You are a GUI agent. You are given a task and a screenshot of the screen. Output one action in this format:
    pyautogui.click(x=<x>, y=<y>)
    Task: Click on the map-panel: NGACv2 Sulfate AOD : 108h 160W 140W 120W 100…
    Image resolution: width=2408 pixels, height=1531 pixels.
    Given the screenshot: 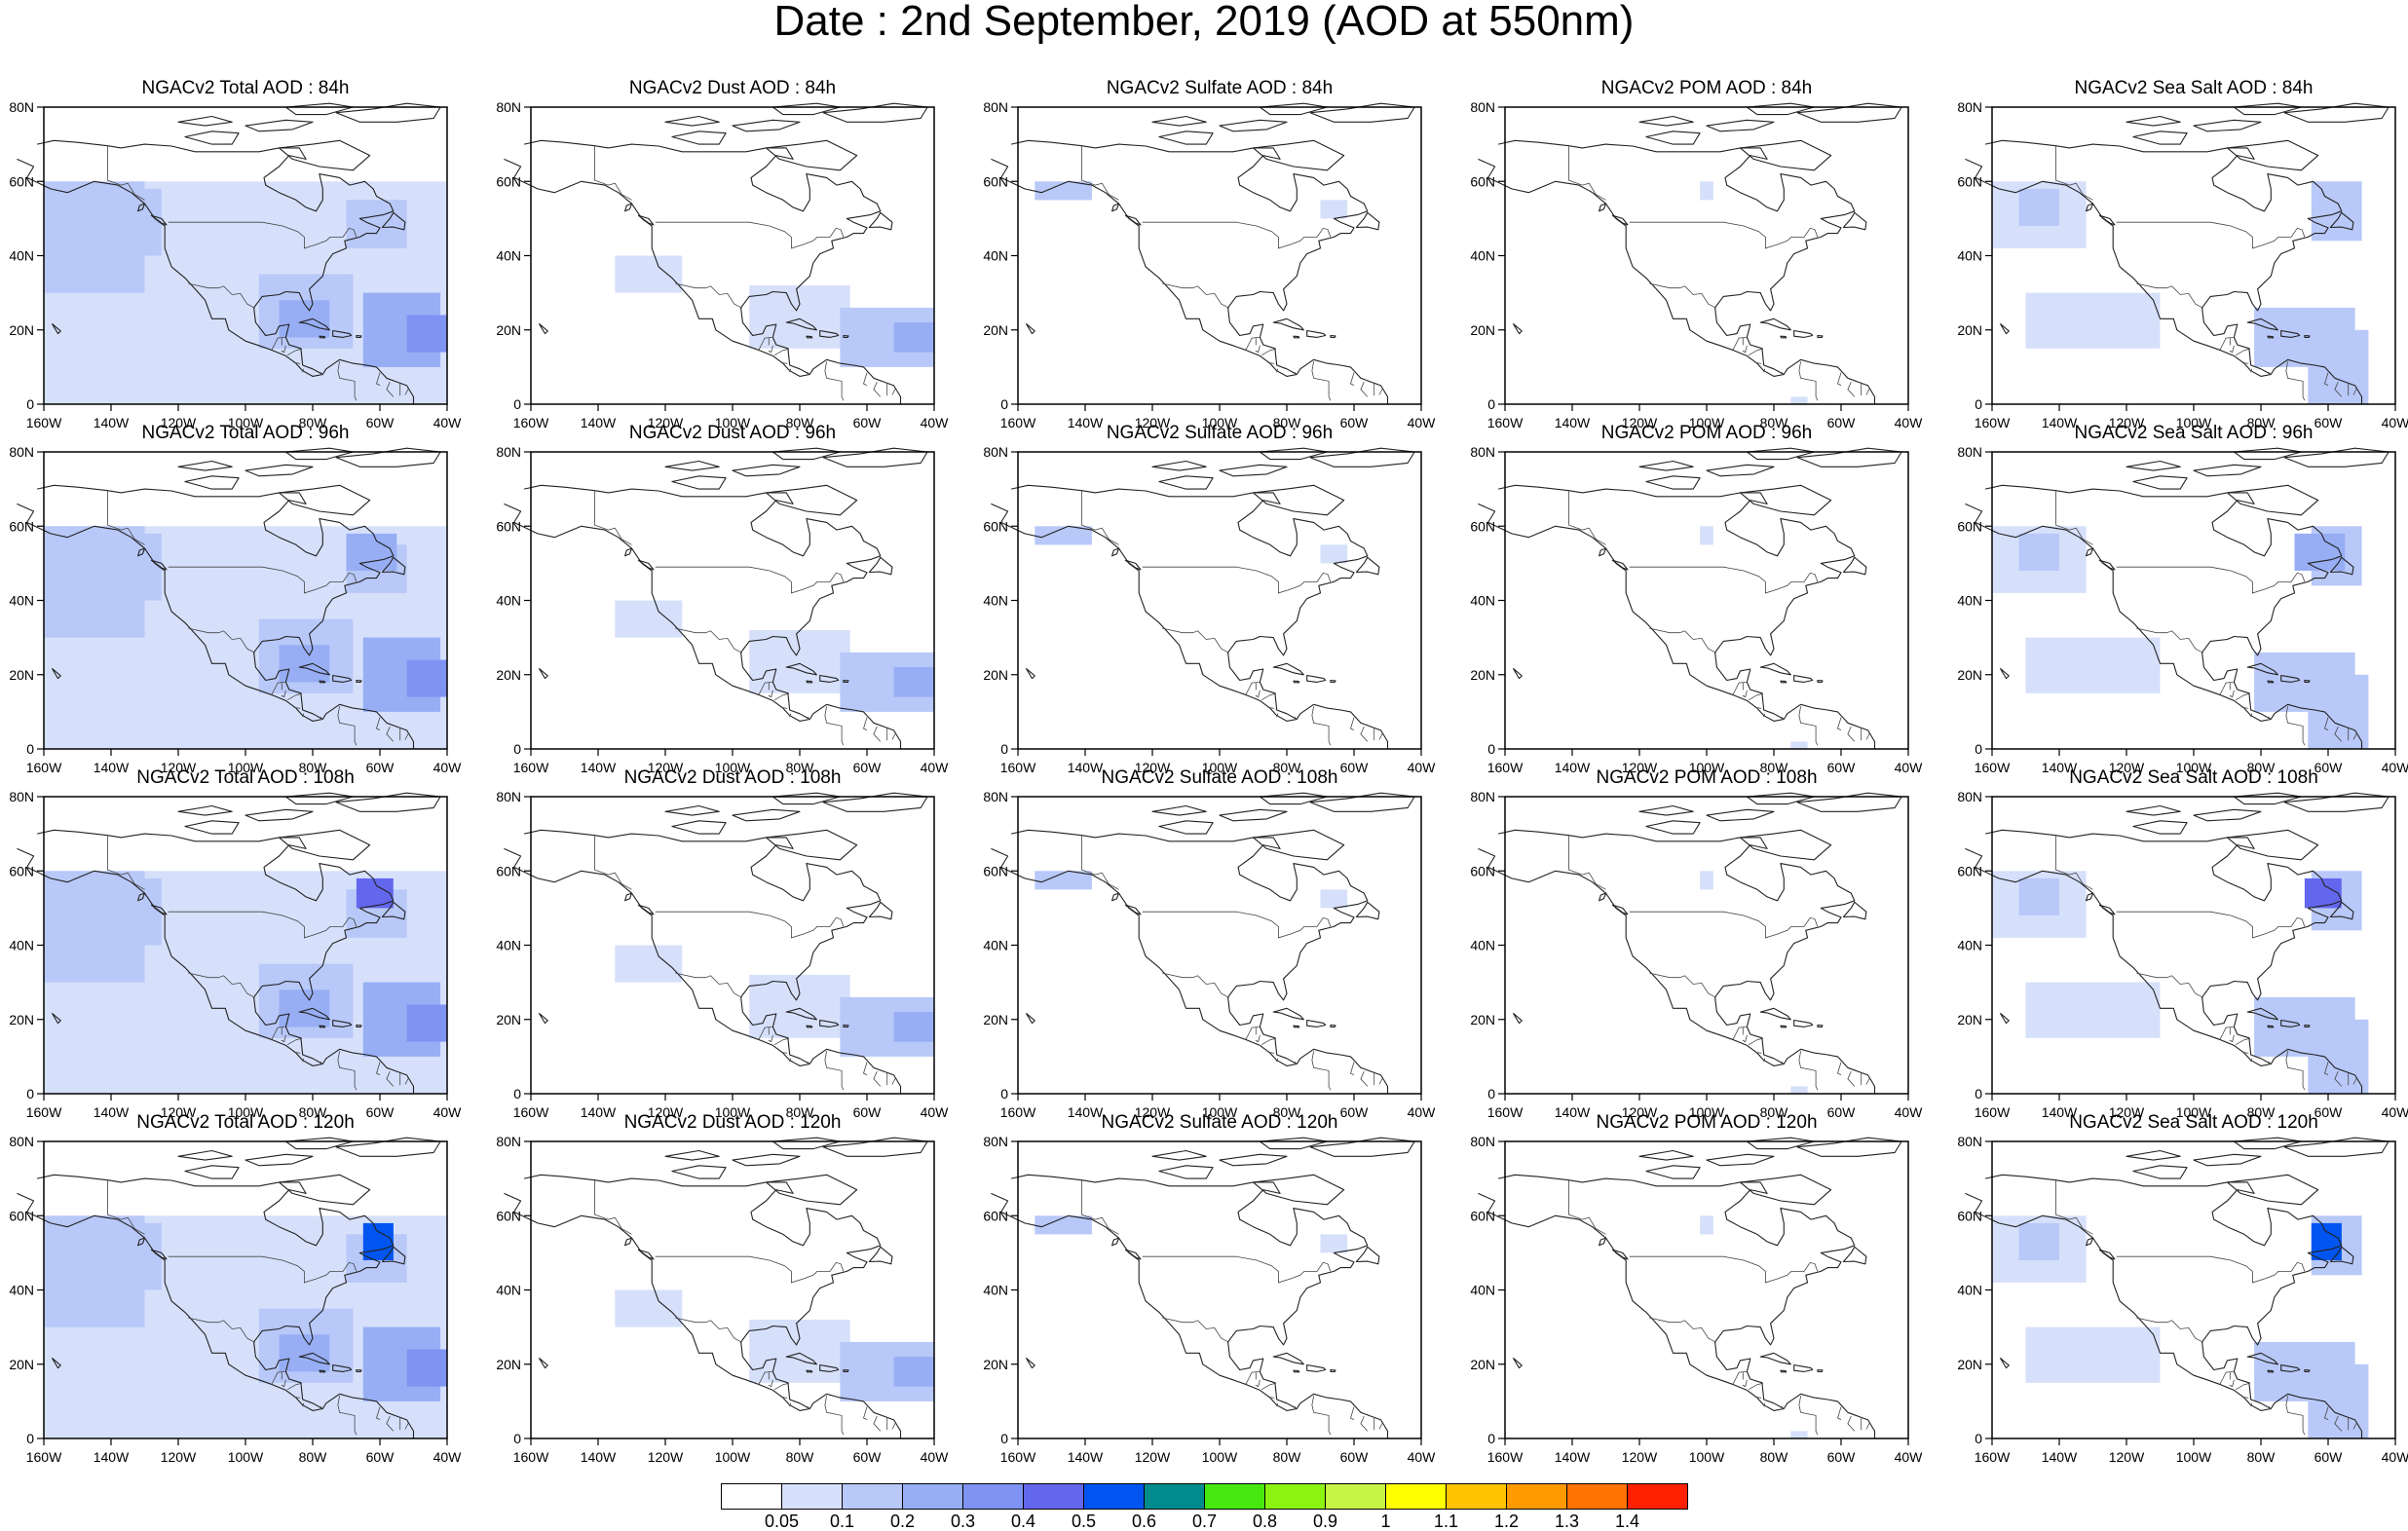 What is the action you would take?
    pyautogui.click(x=1217, y=943)
    